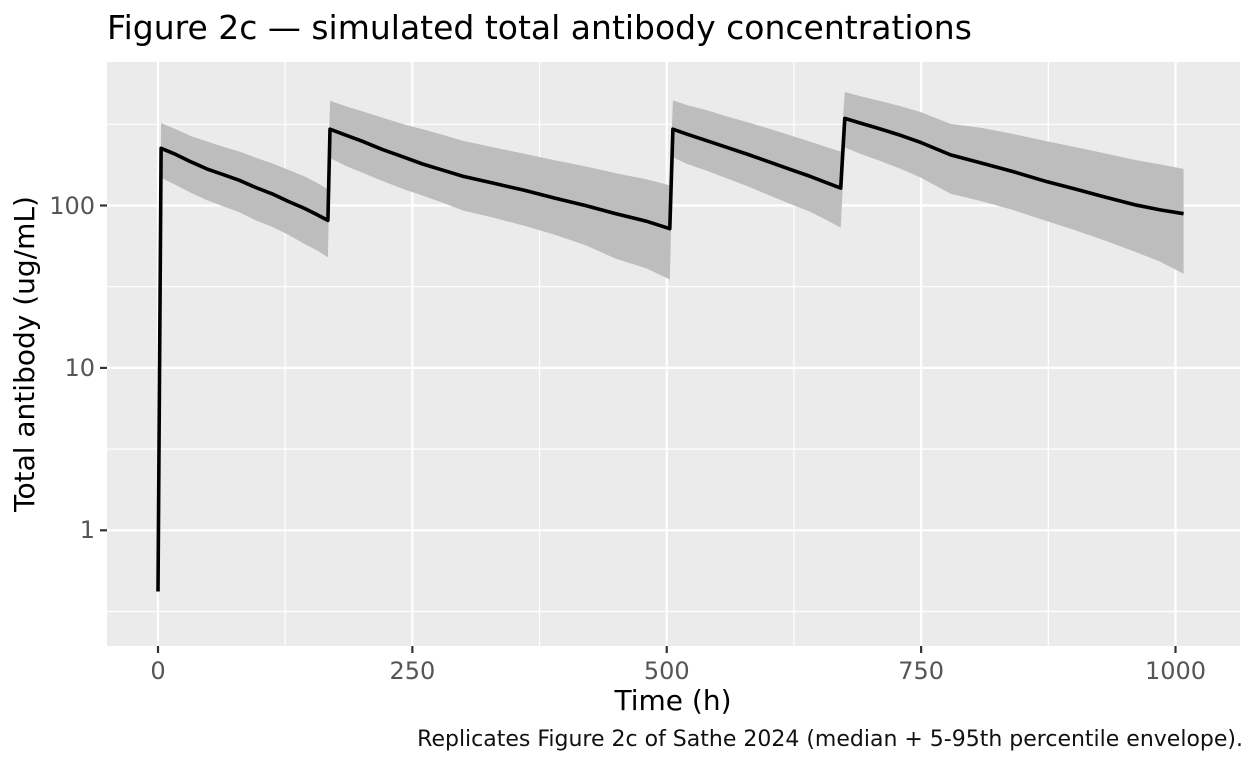 Image resolution: width=1248 pixels, height=768 pixels. I want to click on y-axis-title: Total antibody (ug/mL), so click(24, 354).